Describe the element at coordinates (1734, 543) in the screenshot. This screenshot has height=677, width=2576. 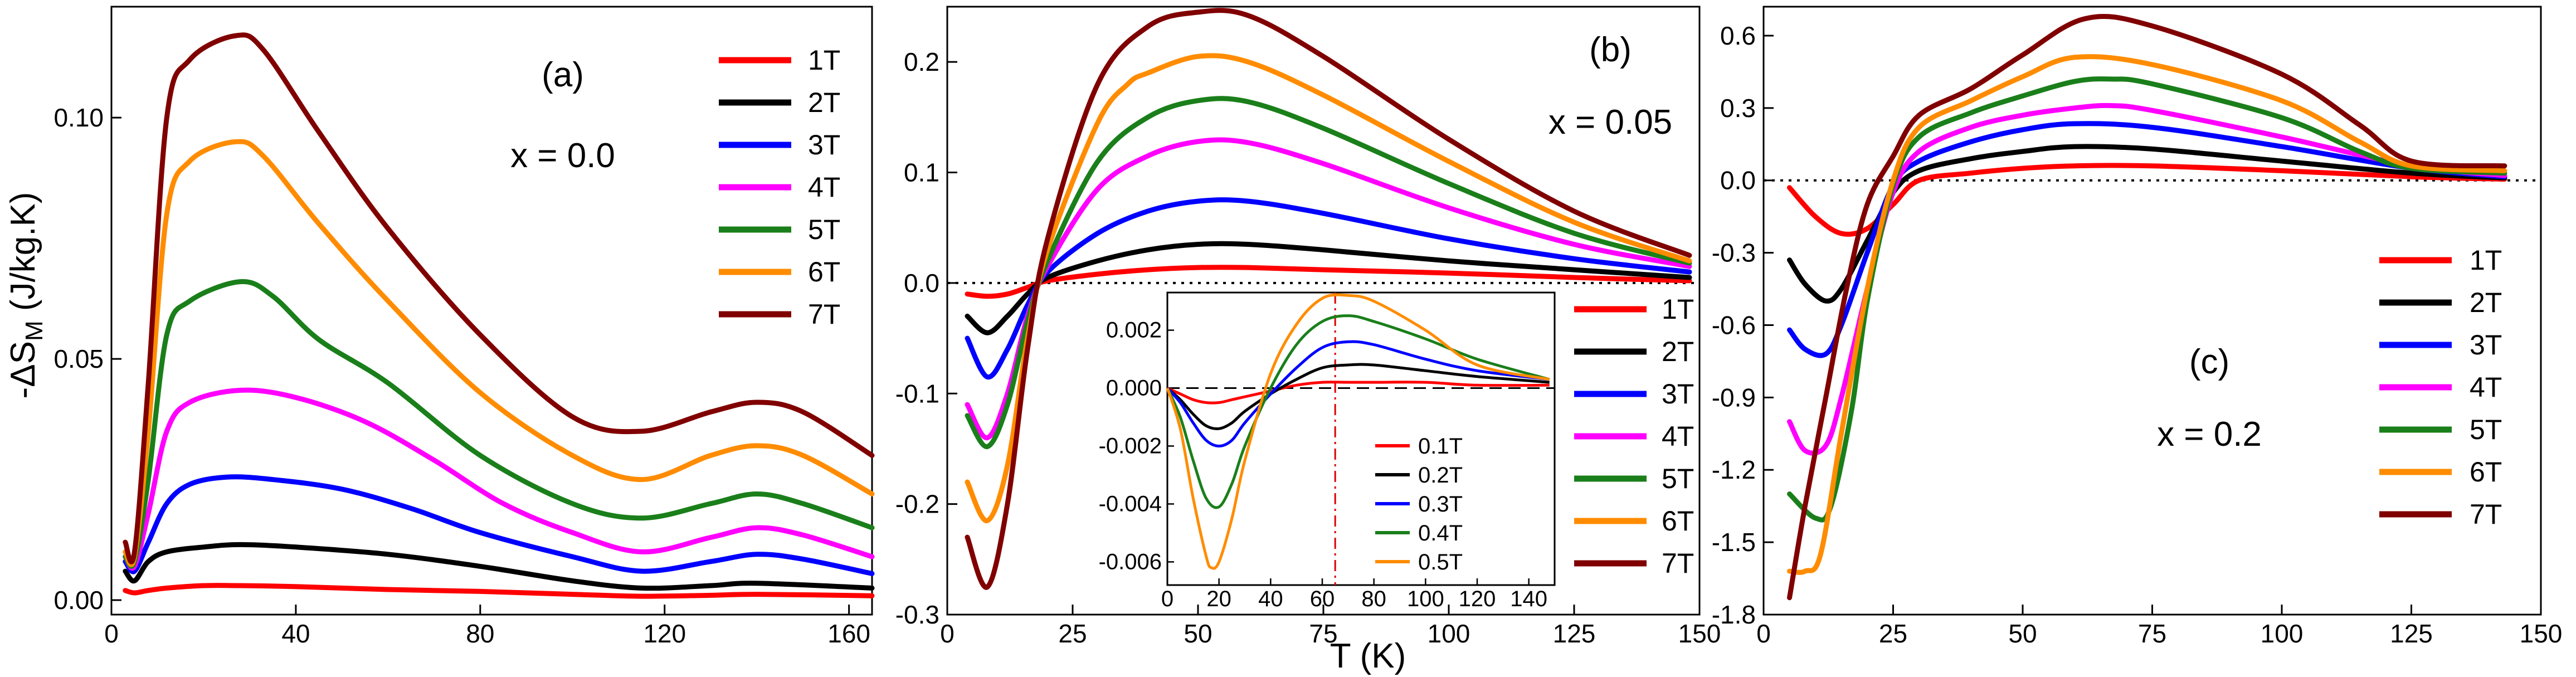
I see `y-tick-label: -1.5` at that location.